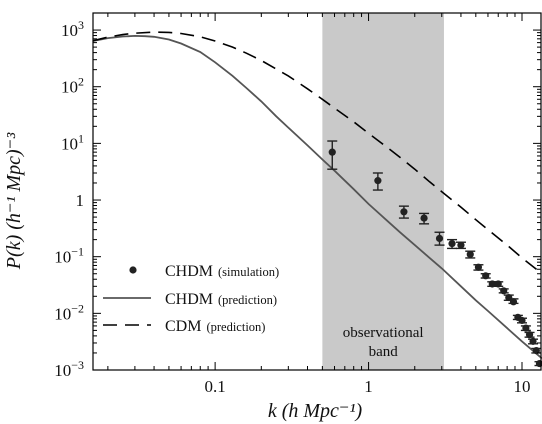 The image size is (542, 424). What do you see at coordinates (69, 369) in the screenshot?
I see `y-tick-label: 10⁻³` at bounding box center [69, 369].